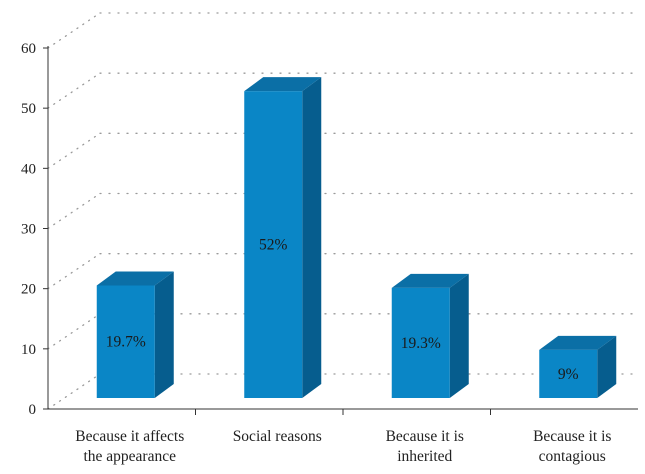 This screenshot has height=474, width=645. I want to click on category-label: Because it is contagious, so click(572, 446).